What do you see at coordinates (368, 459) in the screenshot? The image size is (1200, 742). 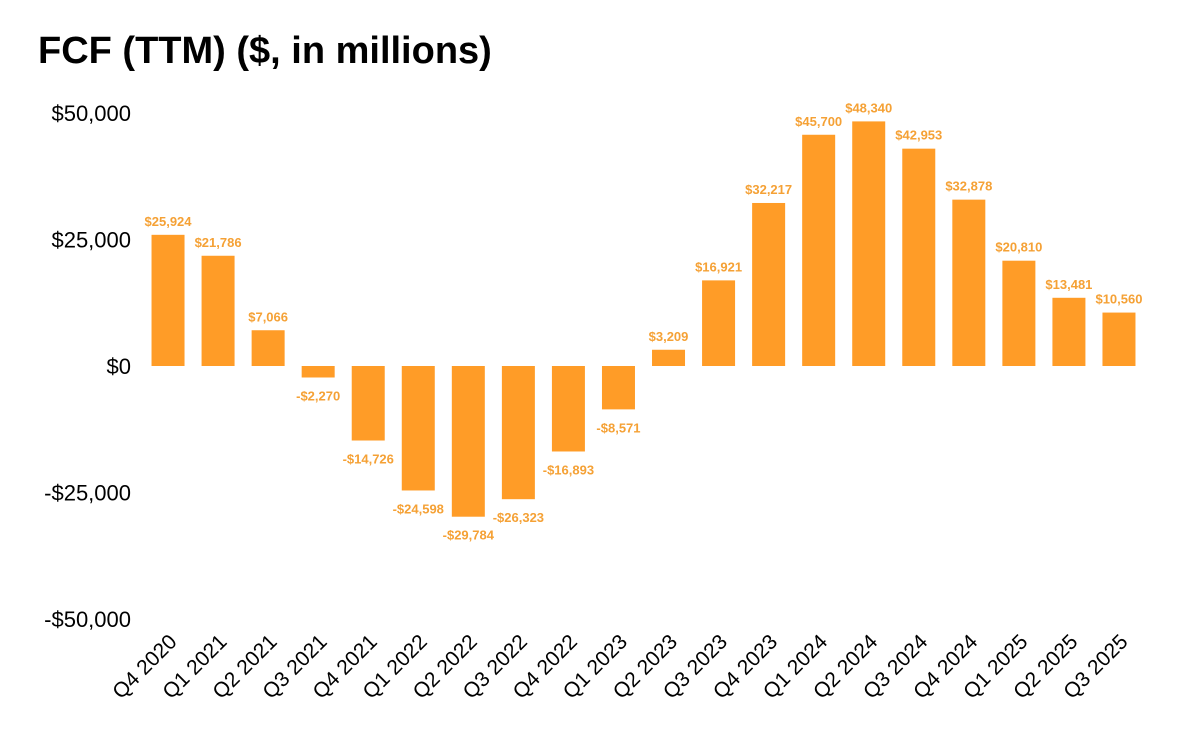 I see `data-label: -$14,726` at bounding box center [368, 459].